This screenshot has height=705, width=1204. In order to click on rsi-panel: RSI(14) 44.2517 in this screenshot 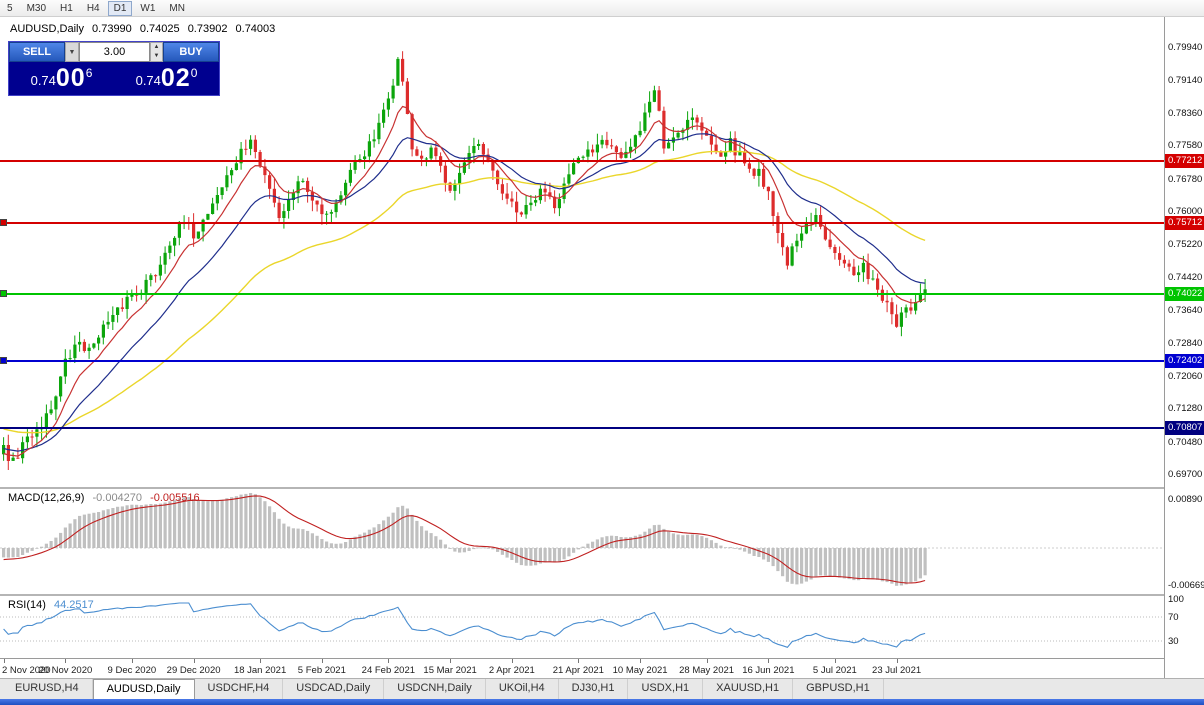, I will do `click(582, 627)`.